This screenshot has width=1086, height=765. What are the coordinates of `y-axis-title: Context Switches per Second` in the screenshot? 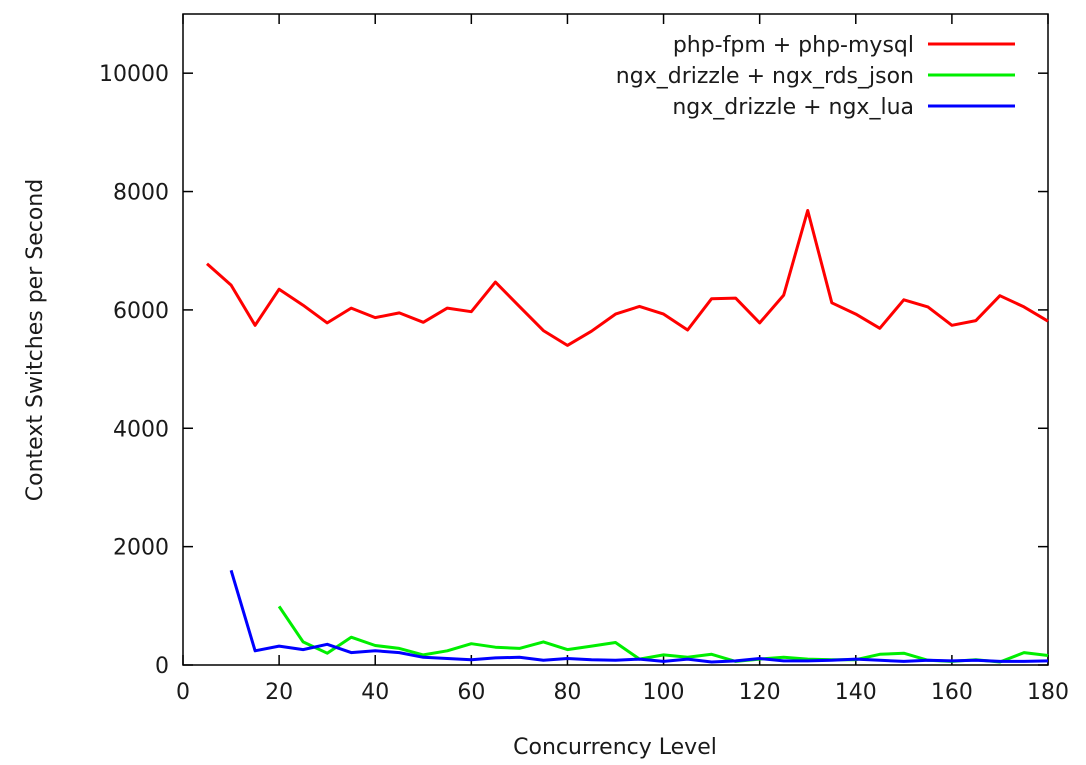 It's located at (35, 340).